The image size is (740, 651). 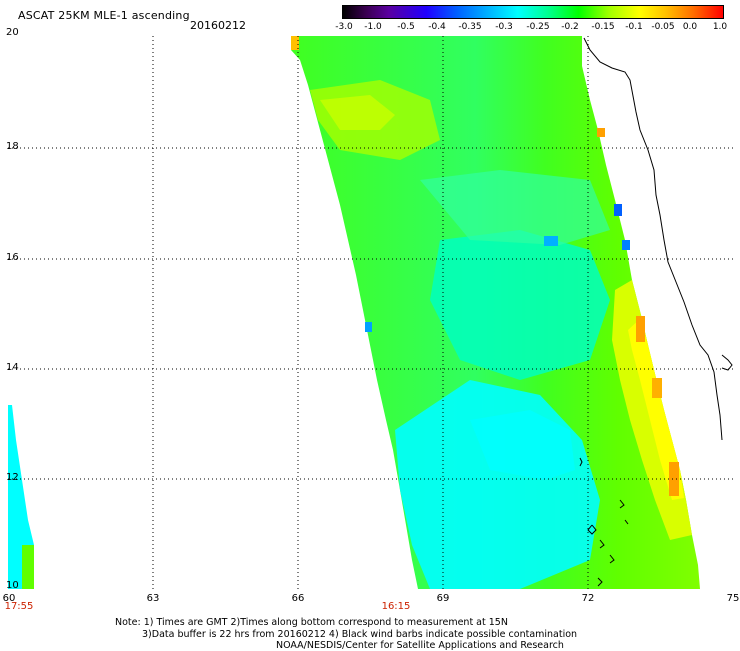 What do you see at coordinates (720, 27) in the screenshot?
I see `colorbar-label: 1.0` at bounding box center [720, 27].